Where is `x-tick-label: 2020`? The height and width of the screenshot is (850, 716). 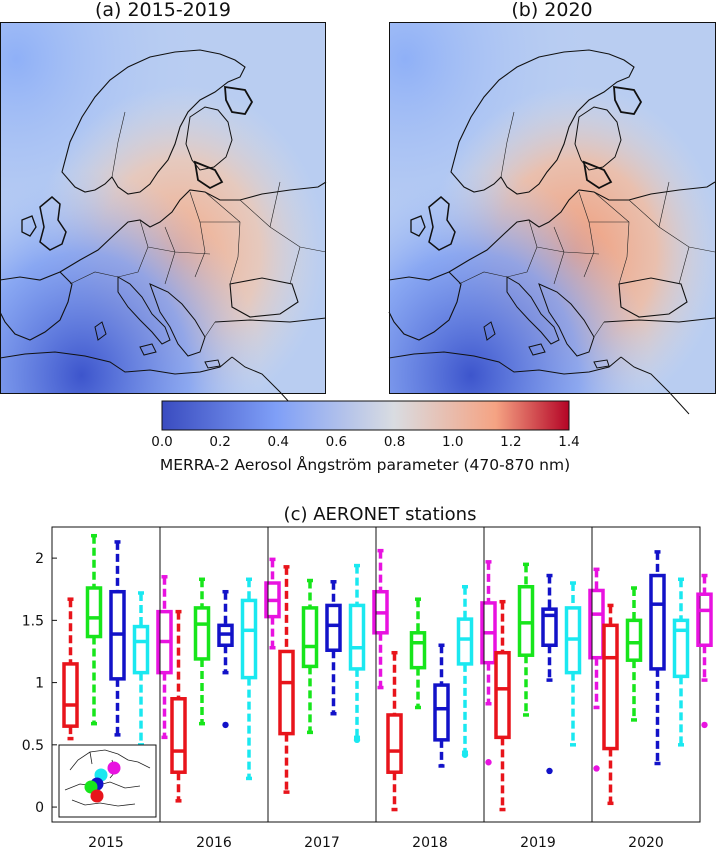
x-tick-label: 2020 is located at coordinates (646, 842).